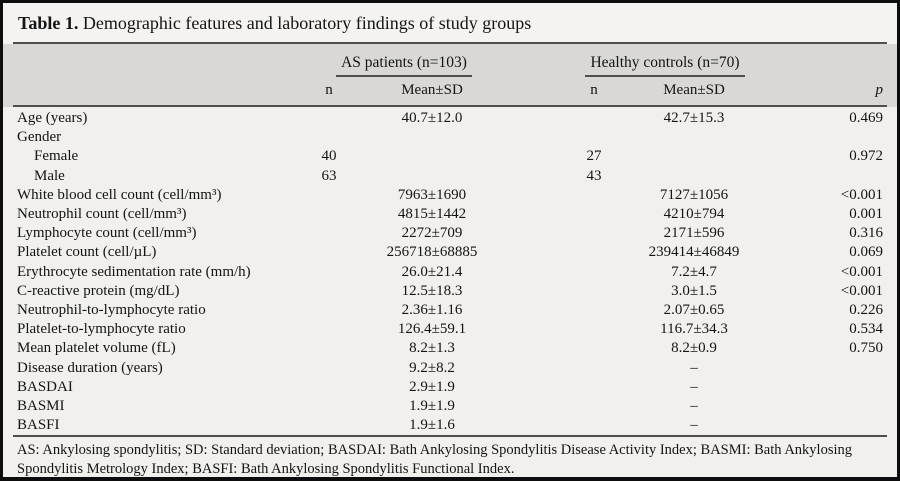 The width and height of the screenshot is (900, 481). What do you see at coordinates (39, 137) in the screenshot?
I see `row-label: Gender` at bounding box center [39, 137].